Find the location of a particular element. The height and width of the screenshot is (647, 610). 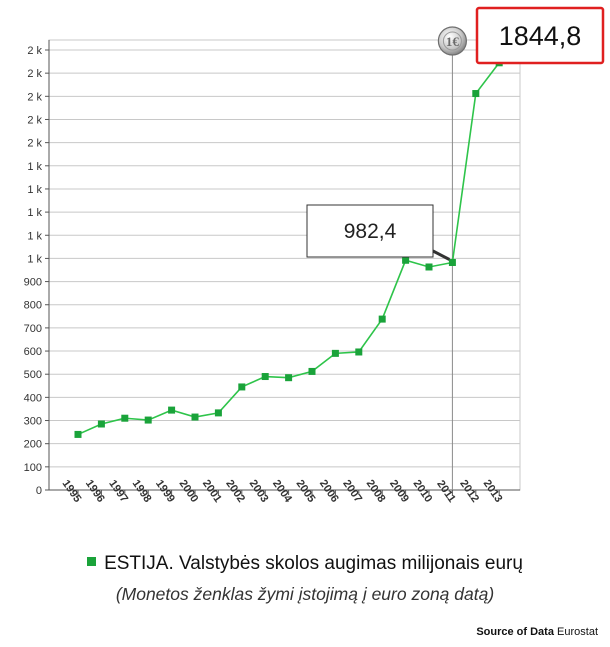

data-point-2008 is located at coordinates (382, 319).